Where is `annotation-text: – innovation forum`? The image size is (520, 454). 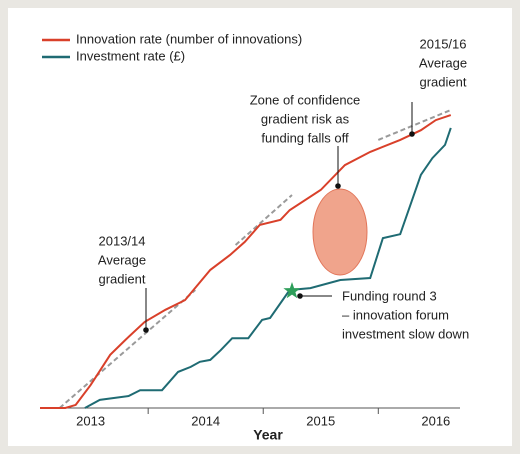 annotation-text: – innovation forum is located at coordinates (395, 314).